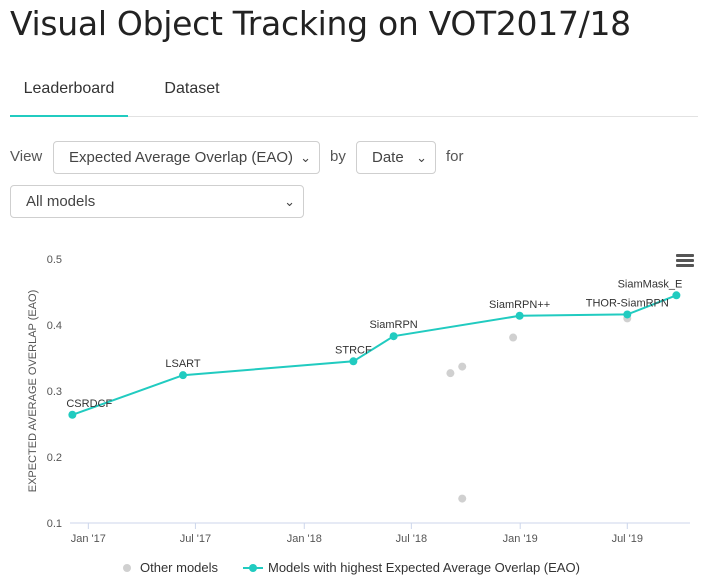  Describe the element at coordinates (88, 539) in the screenshot. I see `x-tick-label: Jan '17` at that location.